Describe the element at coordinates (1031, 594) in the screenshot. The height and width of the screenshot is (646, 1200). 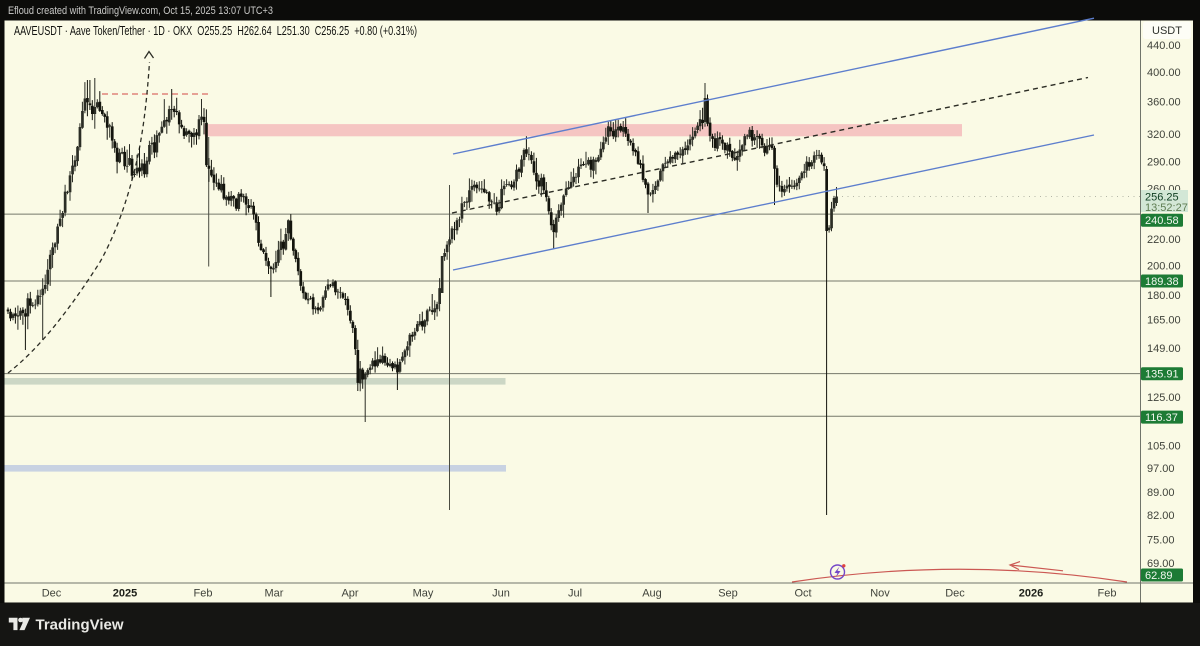
I see `svg-text: 2026` at that location.